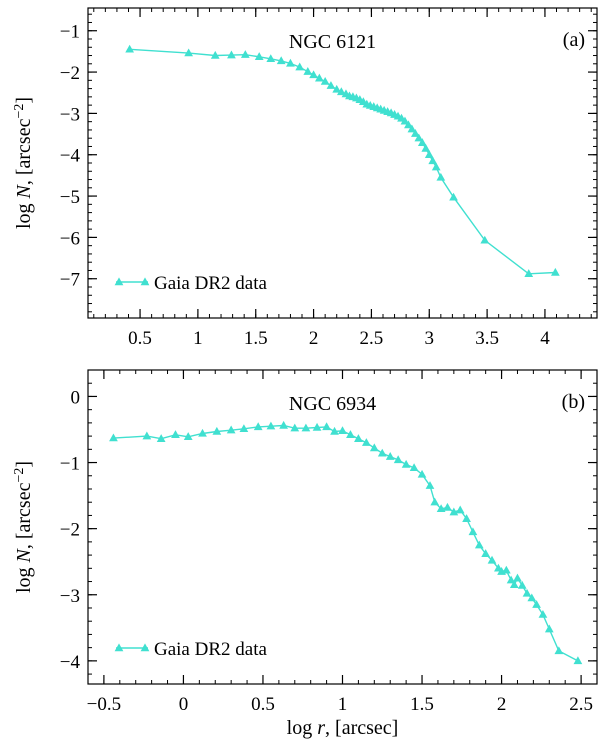 The image size is (606, 743). What do you see at coordinates (70, 662) in the screenshot?
I see `b-y-tick-label: −4` at bounding box center [70, 662].